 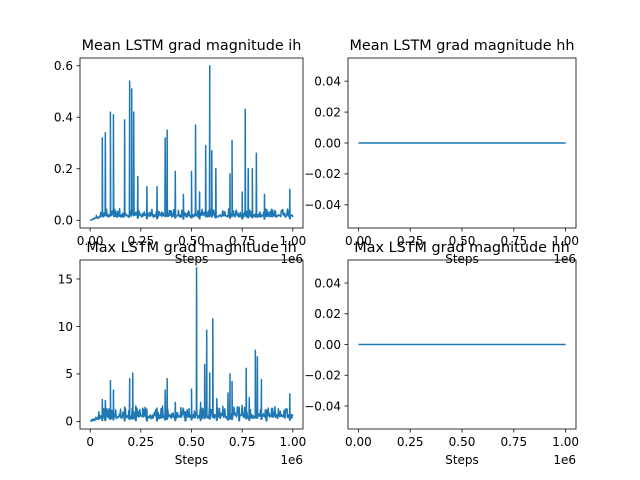 I want to click on x-tick-label: 0, so click(x=90, y=442).